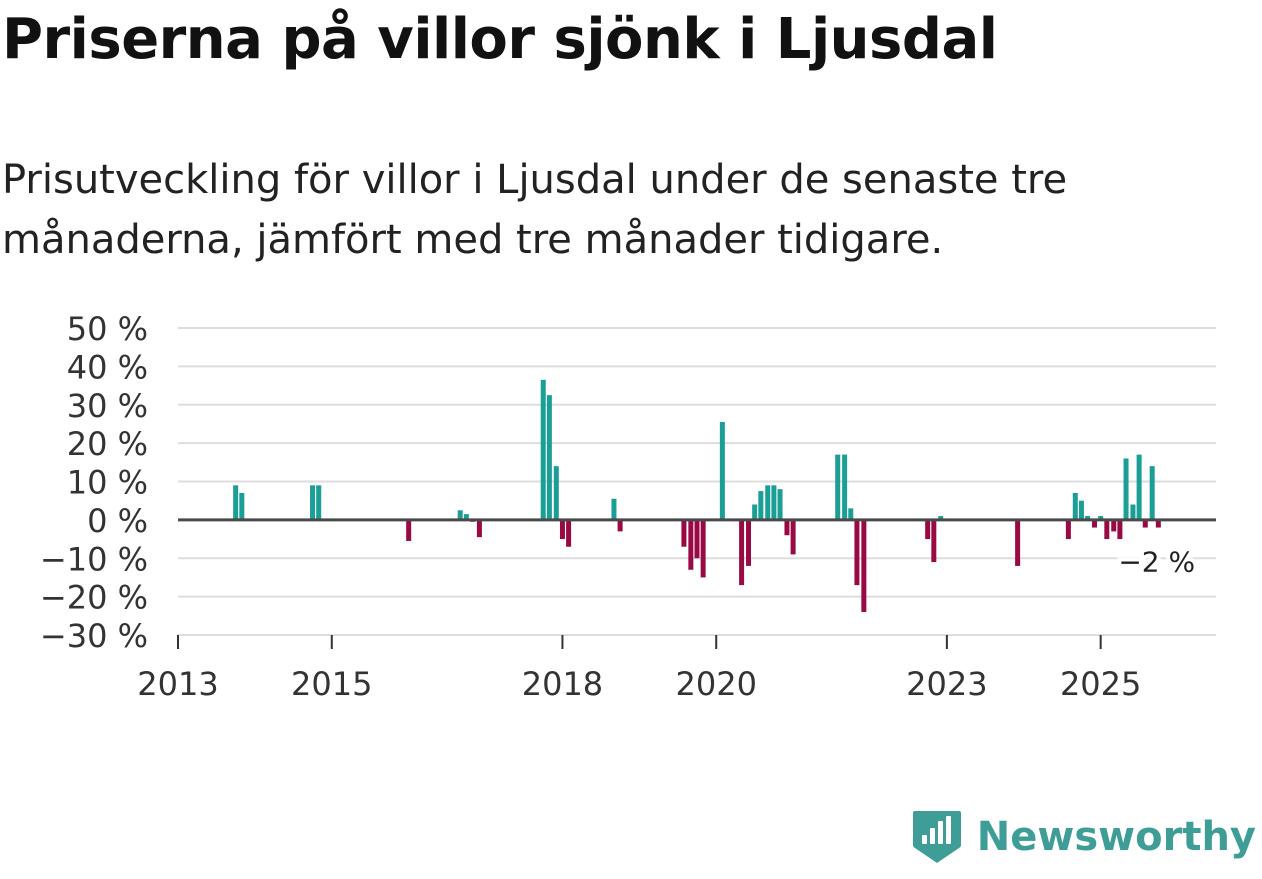 The width and height of the screenshot is (1262, 879). I want to click on brand-name: Newsworthy, so click(1116, 837).